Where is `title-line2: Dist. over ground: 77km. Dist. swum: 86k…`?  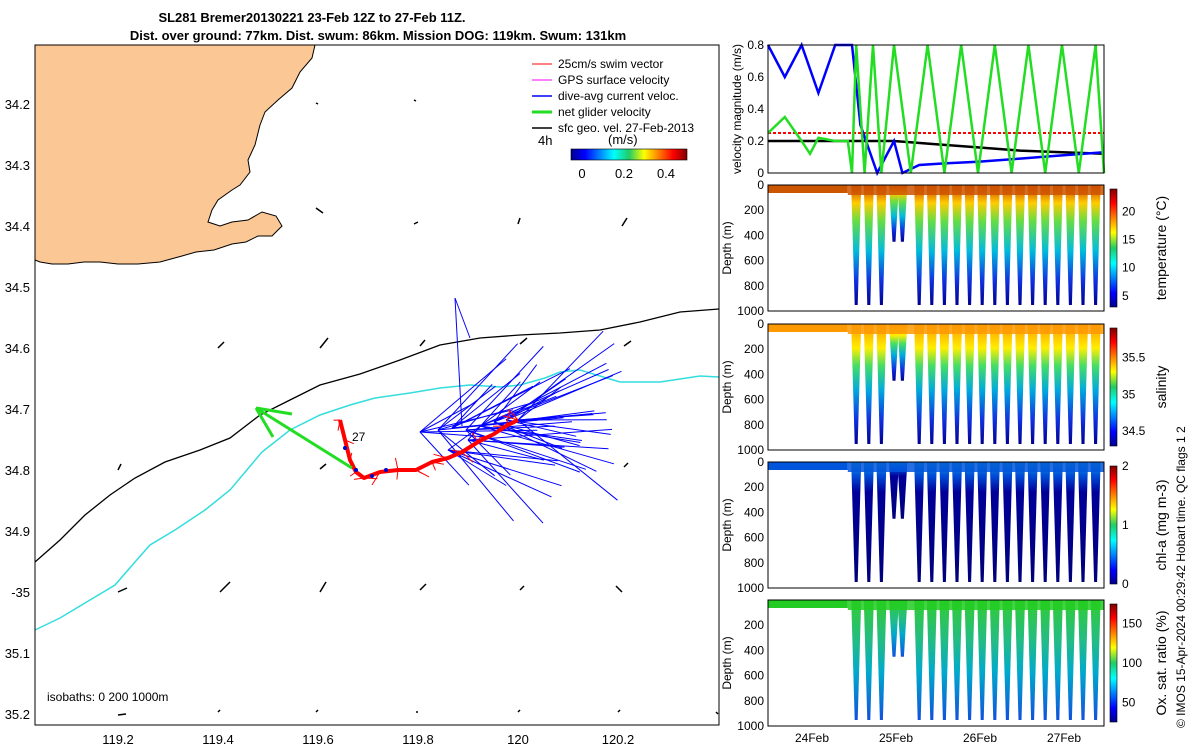 title-line2: Dist. over ground: 77km. Dist. swum: 86k… is located at coordinates (378, 35).